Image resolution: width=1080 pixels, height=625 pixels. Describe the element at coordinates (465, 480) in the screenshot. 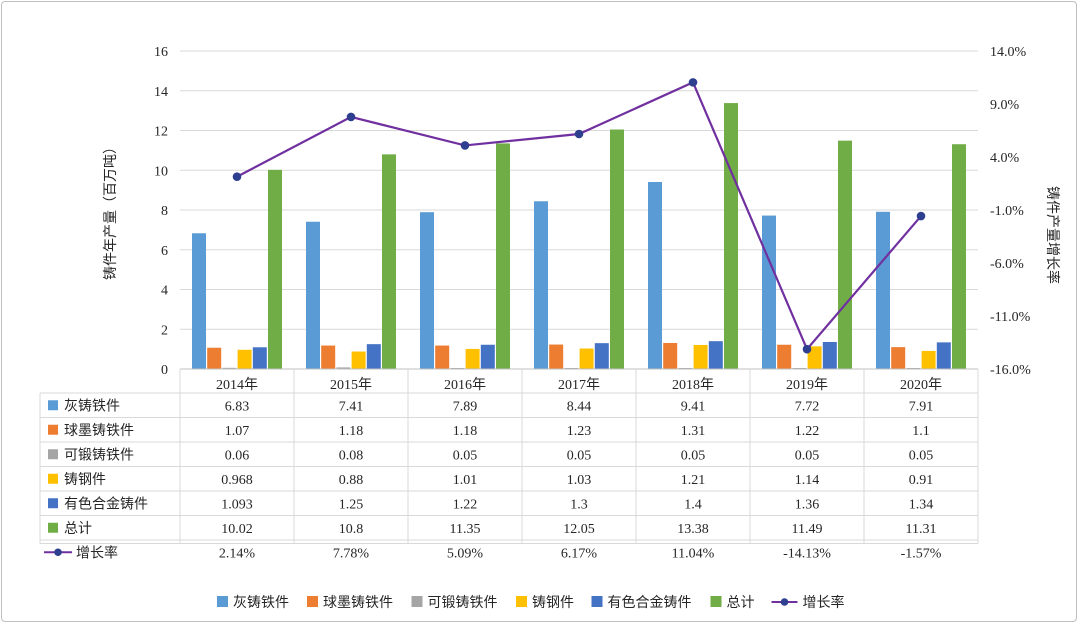

I see `data-label: 1.01` at that location.